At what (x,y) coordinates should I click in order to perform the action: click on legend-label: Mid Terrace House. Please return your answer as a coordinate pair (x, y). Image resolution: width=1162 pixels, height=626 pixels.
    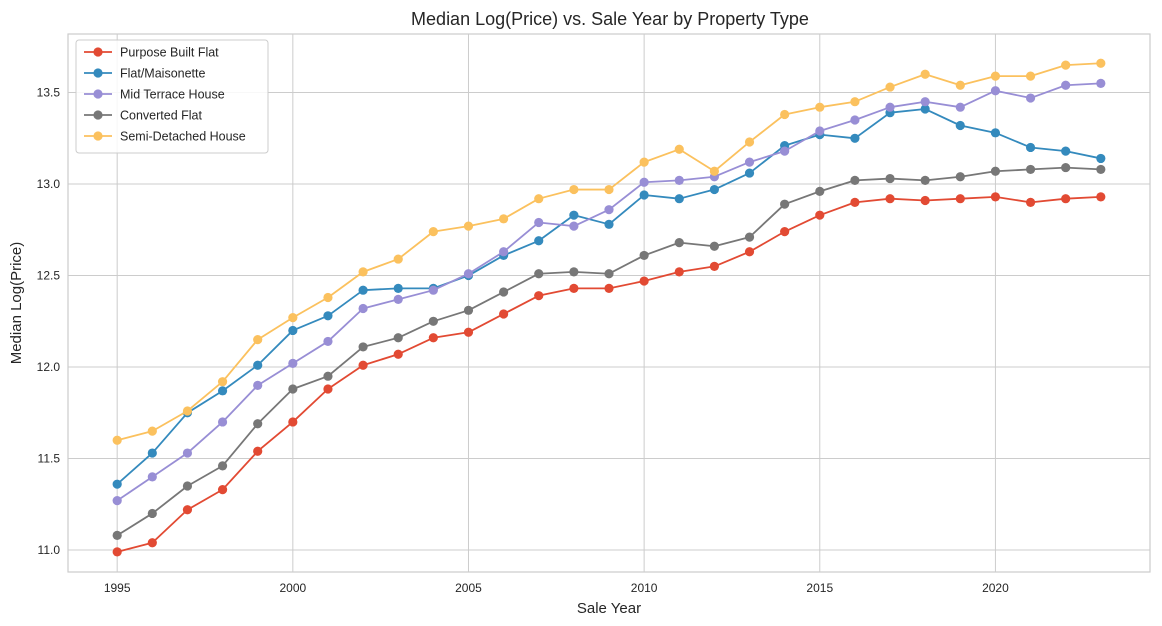
    Looking at the image, I should click on (172, 95).